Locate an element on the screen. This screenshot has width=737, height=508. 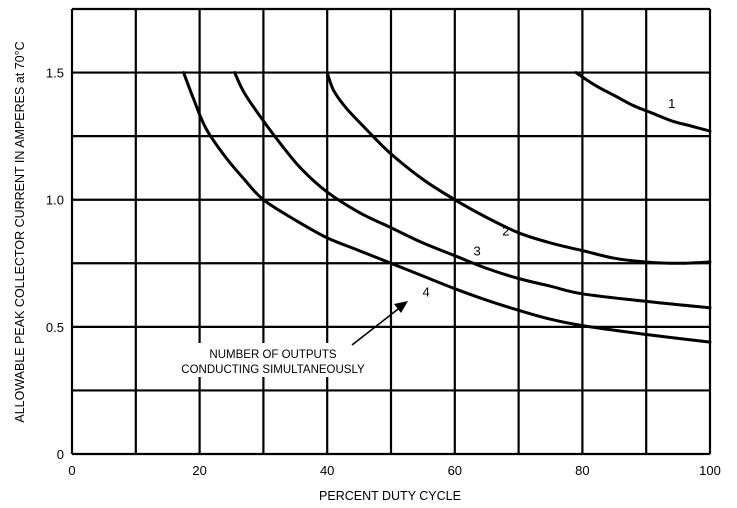
x-tick-label: 100 is located at coordinates (710, 470).